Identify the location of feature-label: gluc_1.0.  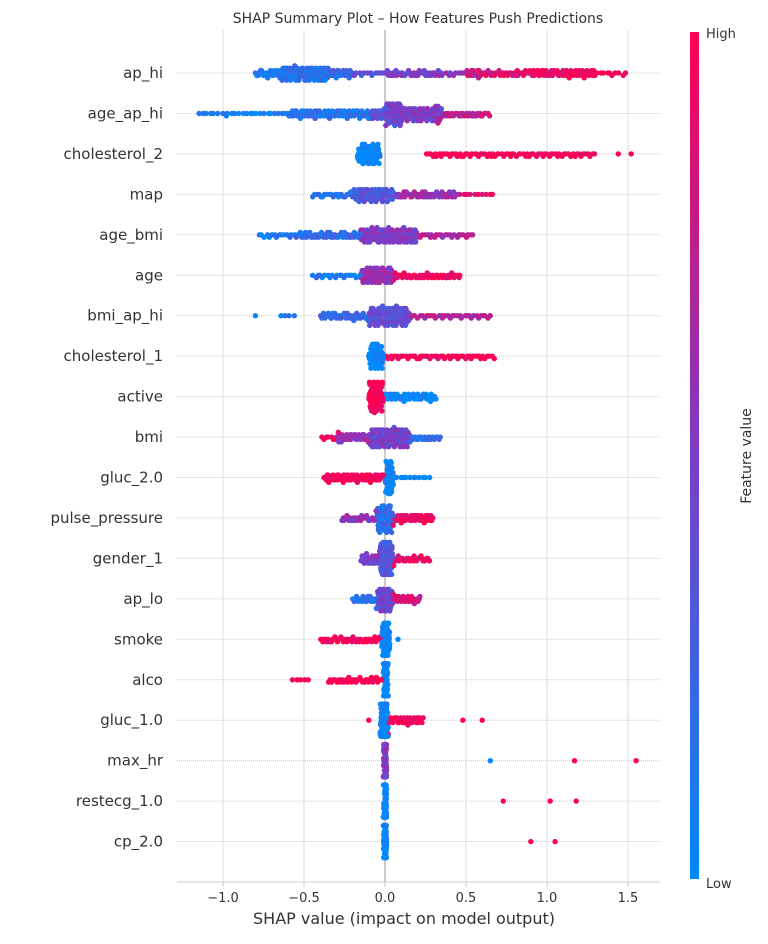
(131, 720).